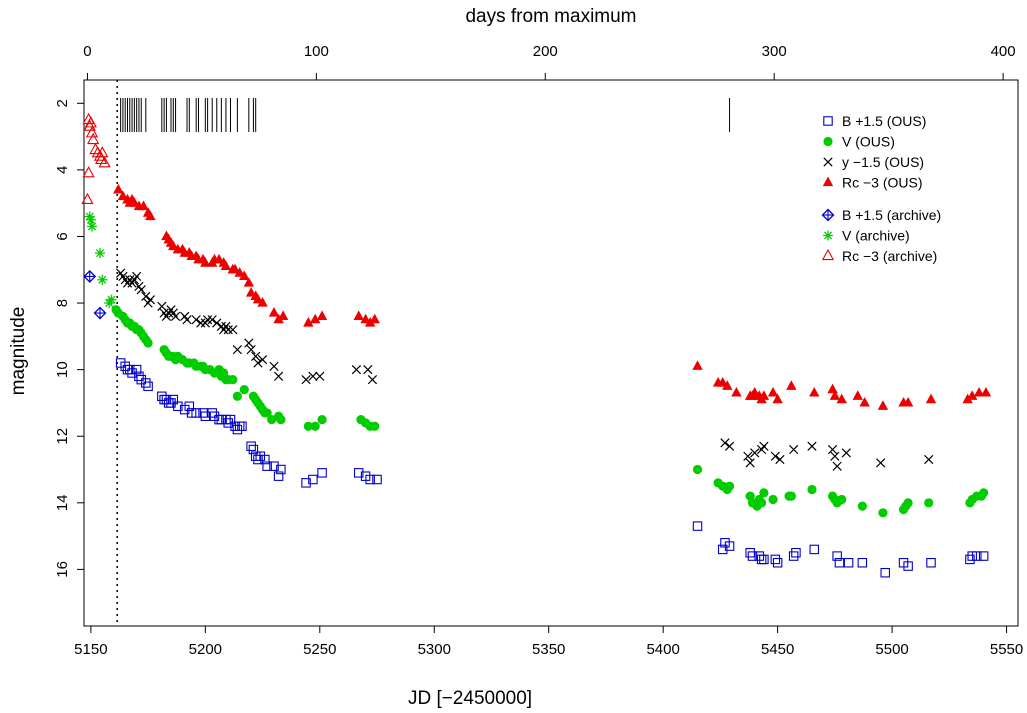 The width and height of the screenshot is (1027, 713). I want to click on x-tick-label: 5450, so click(777, 649).